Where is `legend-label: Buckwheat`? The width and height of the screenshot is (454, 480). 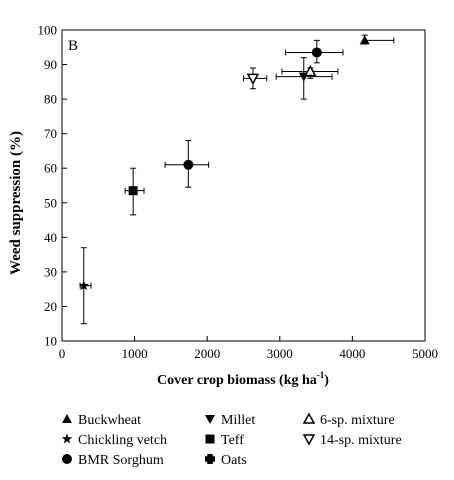 legend-label: Buckwheat is located at coordinates (109, 420).